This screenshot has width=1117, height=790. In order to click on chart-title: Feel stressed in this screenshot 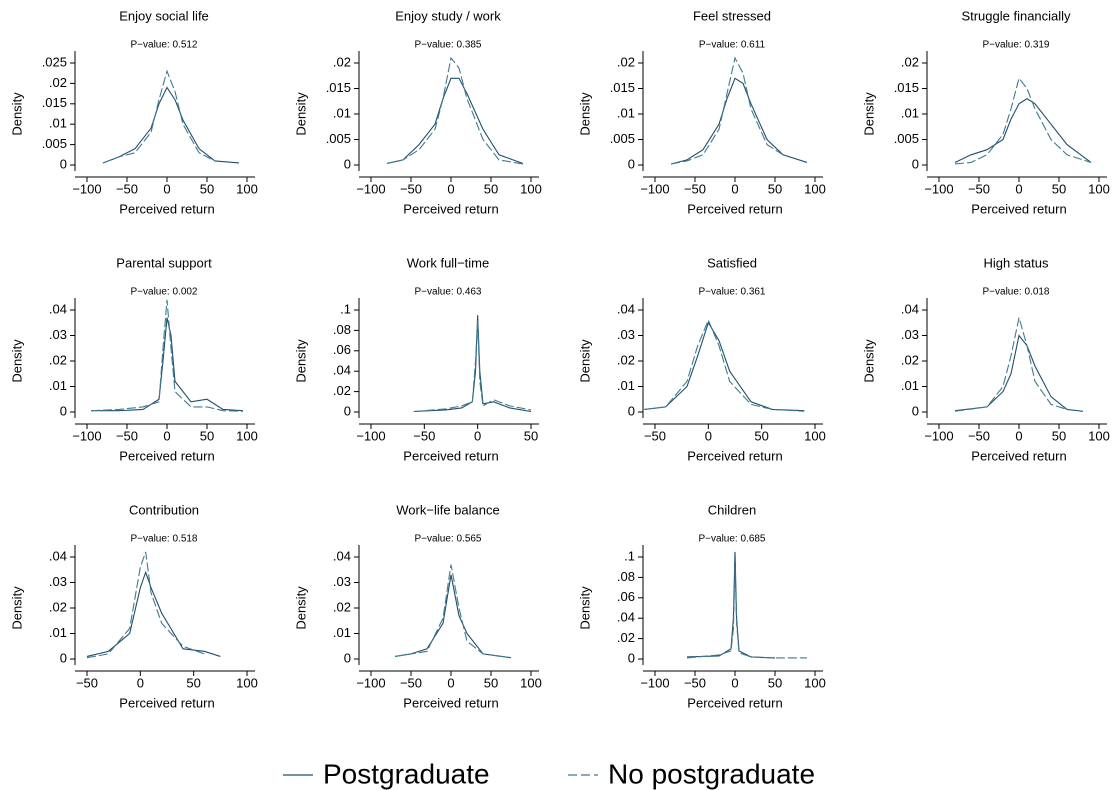, I will do `click(732, 15)`.